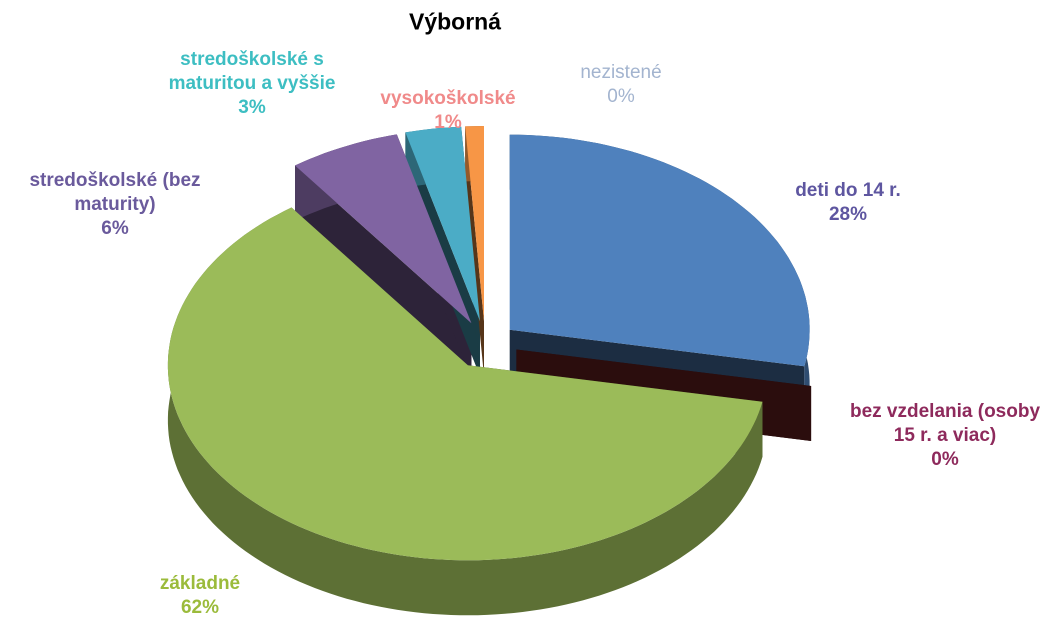  I want to click on value-label: 3%, so click(252, 107).